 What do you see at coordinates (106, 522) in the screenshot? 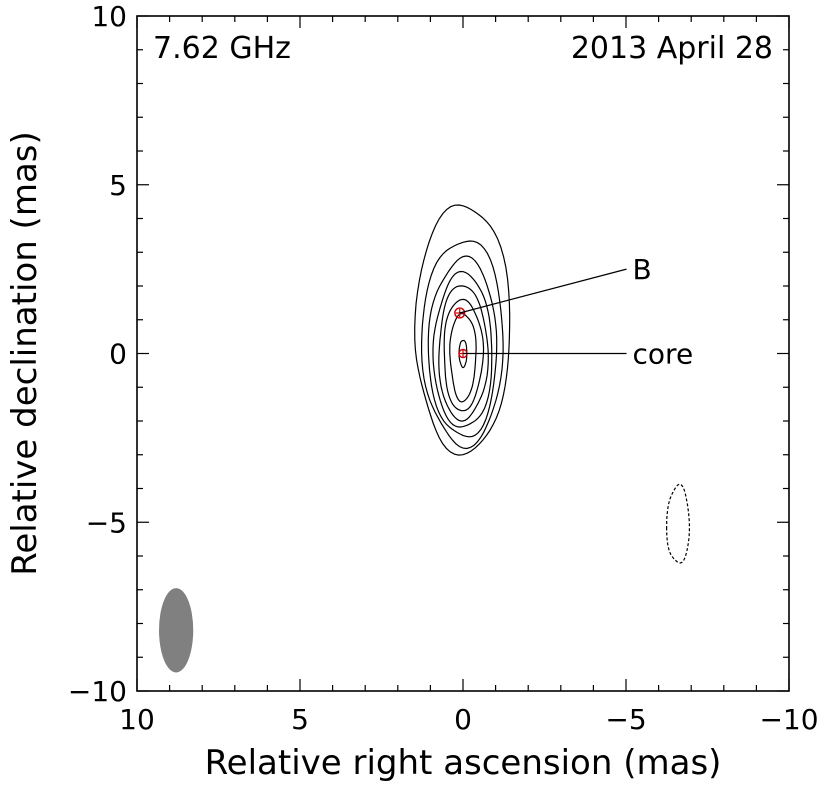
I see `y-tick-label: −5` at bounding box center [106, 522].